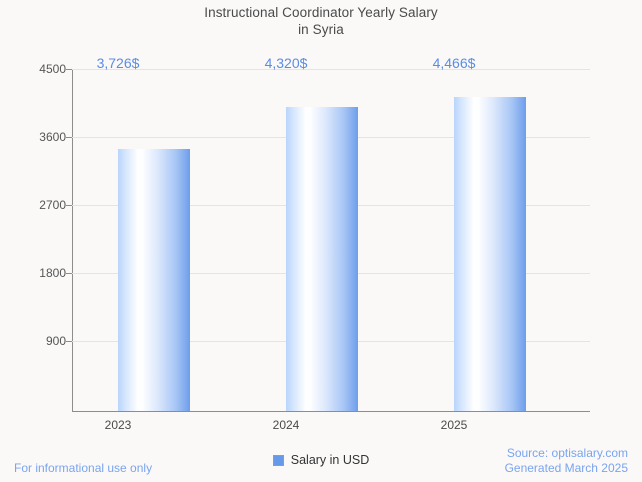 The image size is (642, 482). What do you see at coordinates (567, 453) in the screenshot?
I see `footer-source: Source: optisalary.com` at bounding box center [567, 453].